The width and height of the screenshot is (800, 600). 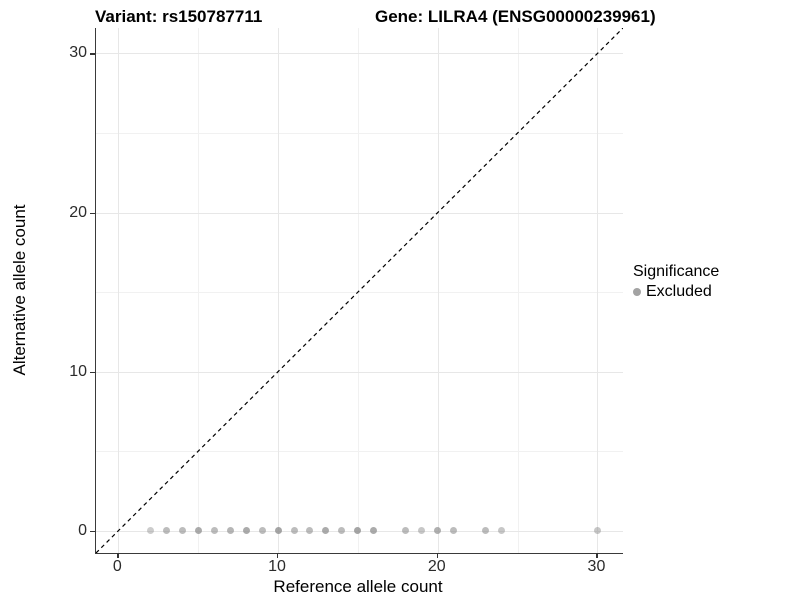 I want to click on y-tick-label: 10, so click(x=78, y=371).